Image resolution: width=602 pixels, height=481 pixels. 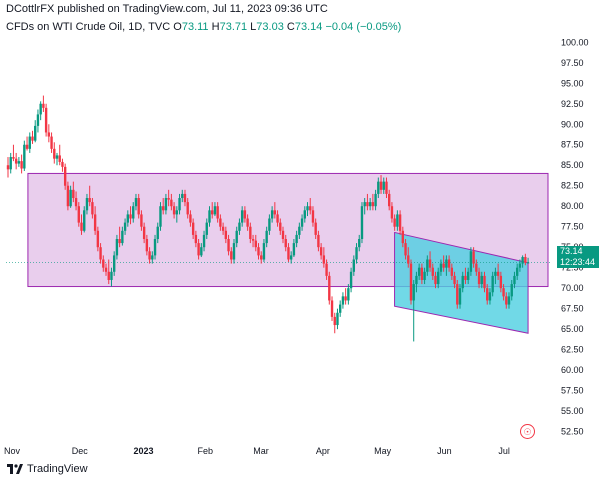 What do you see at coordinates (47, 469) in the screenshot?
I see `tradingview-brand: TradingView` at bounding box center [47, 469].